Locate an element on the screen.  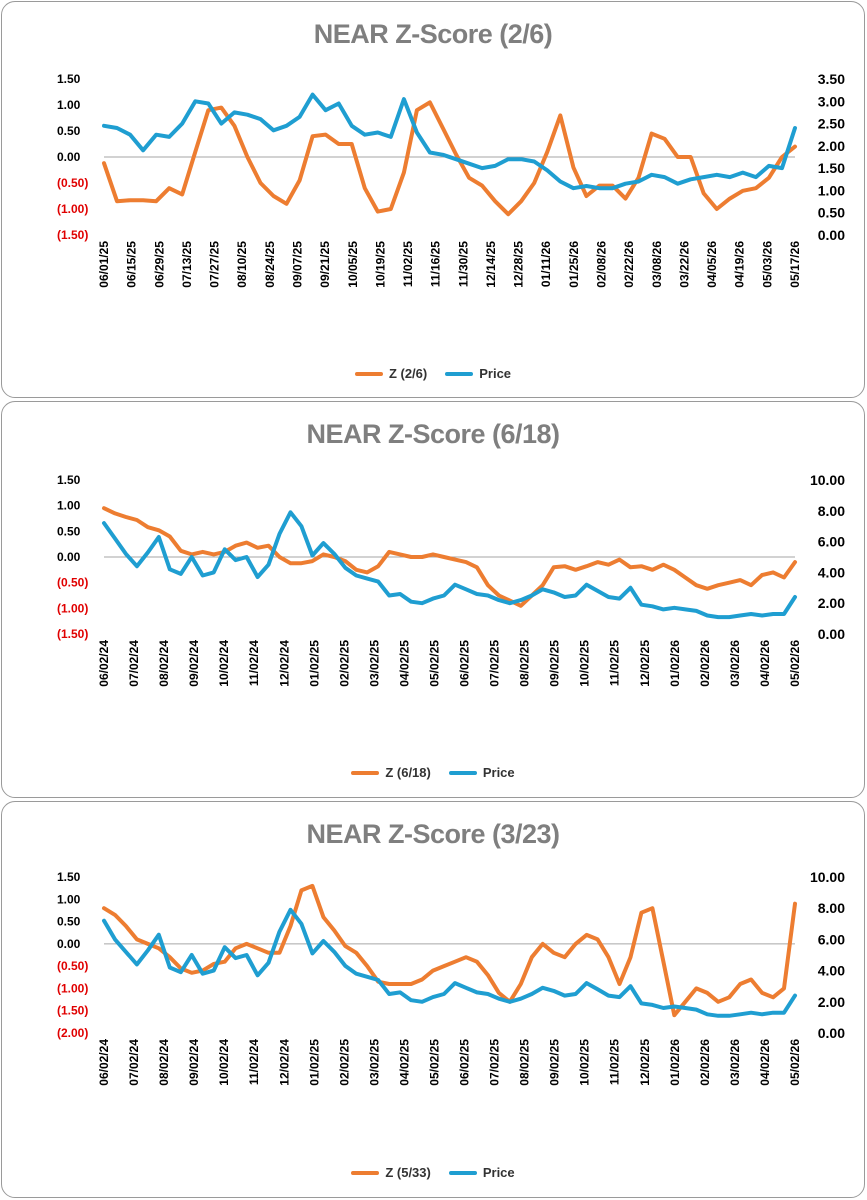
y-right-tick-label: 3.00 is located at coordinates (831, 101).